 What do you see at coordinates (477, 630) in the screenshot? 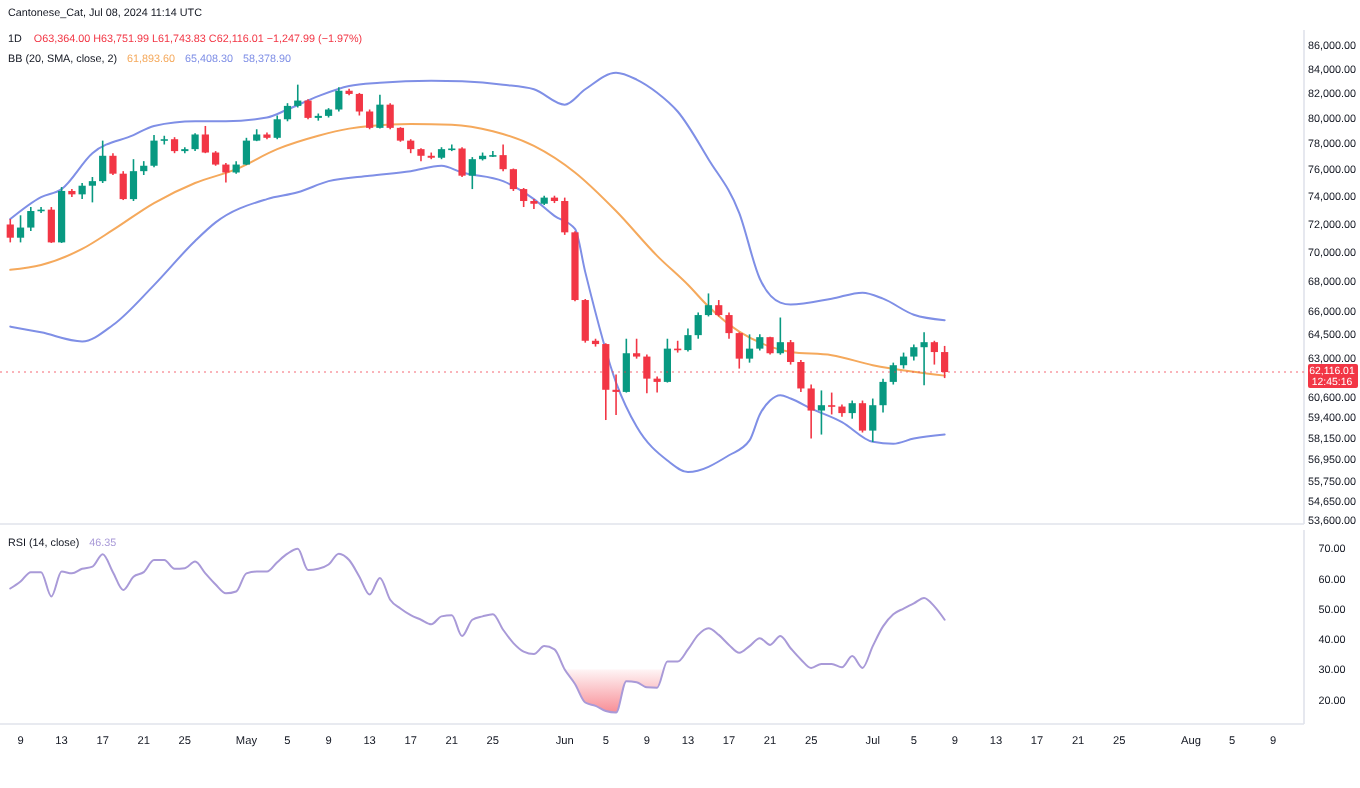
I see `line-series` at bounding box center [477, 630].